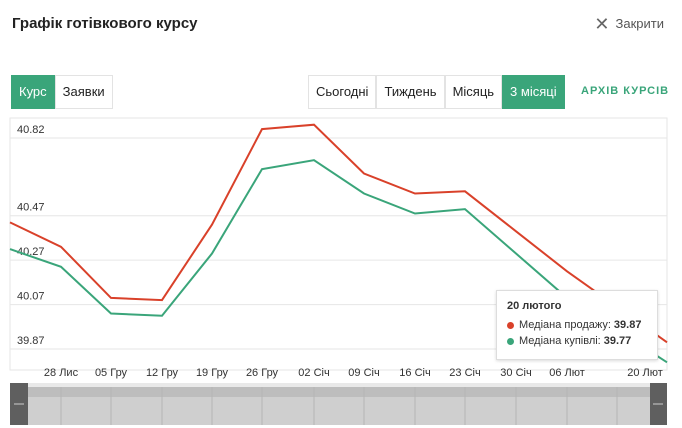 The image size is (682, 428). What do you see at coordinates (414, 373) in the screenshot?
I see `x-tick-label: 16 Січ` at bounding box center [414, 373].